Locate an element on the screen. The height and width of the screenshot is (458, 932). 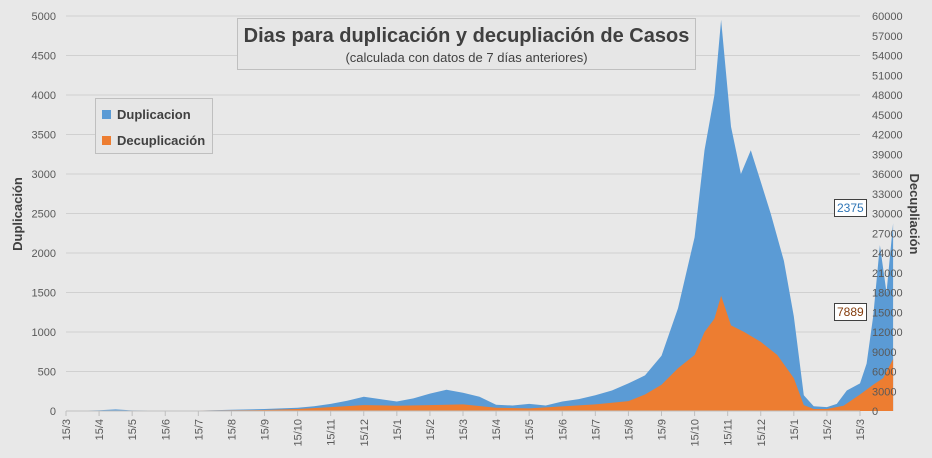
left-tick-label: 5000 is located at coordinates (44, 17).